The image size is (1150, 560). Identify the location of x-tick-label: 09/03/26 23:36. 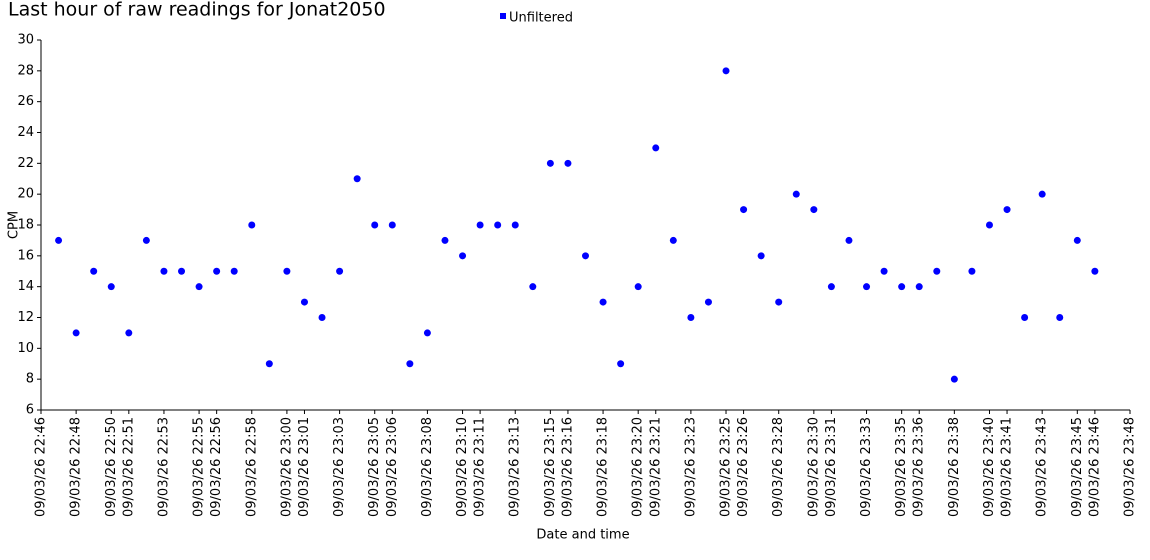
(919, 467).